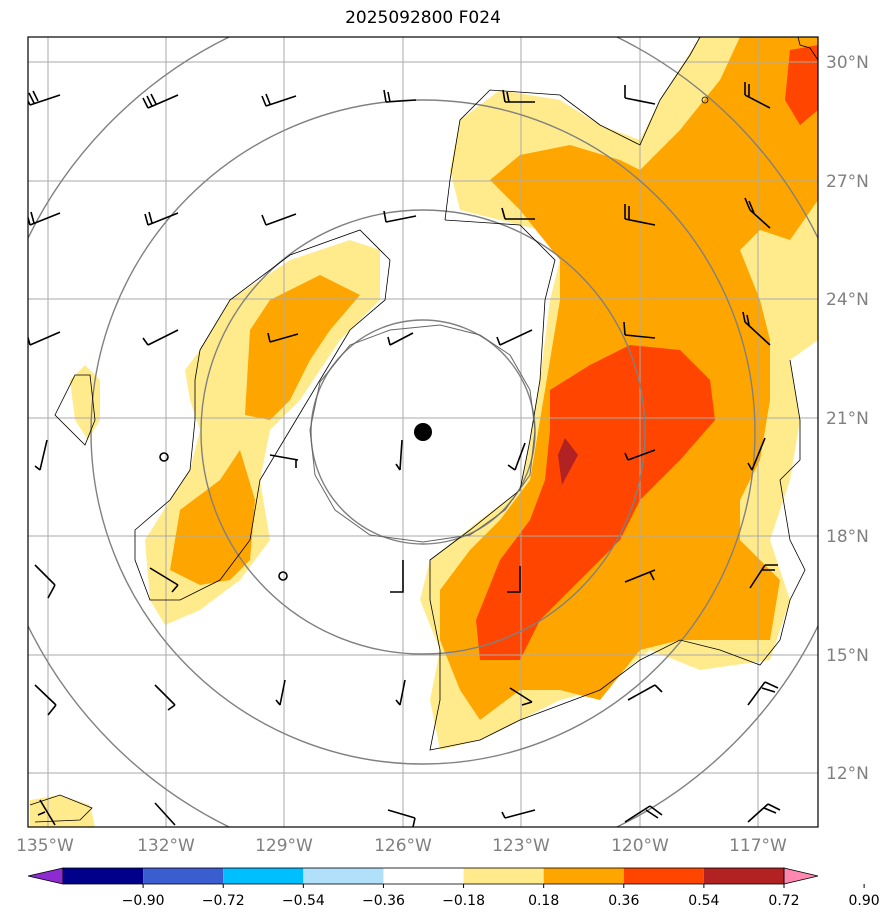  What do you see at coordinates (801, 876) in the screenshot?
I see `colorbar-extension-high` at bounding box center [801, 876].